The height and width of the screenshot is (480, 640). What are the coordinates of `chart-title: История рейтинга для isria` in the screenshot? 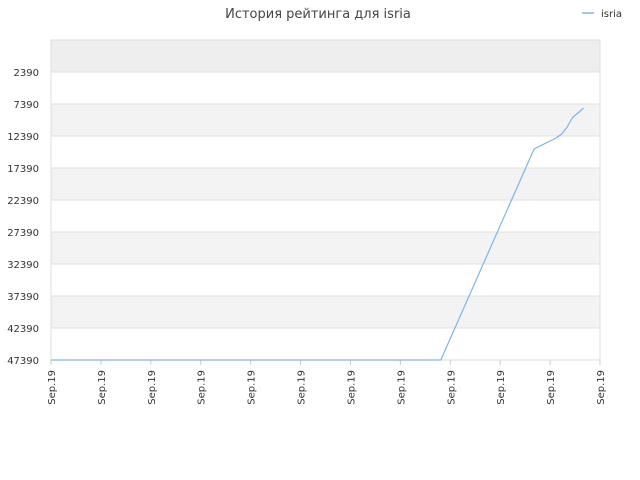 It's located at (318, 14).